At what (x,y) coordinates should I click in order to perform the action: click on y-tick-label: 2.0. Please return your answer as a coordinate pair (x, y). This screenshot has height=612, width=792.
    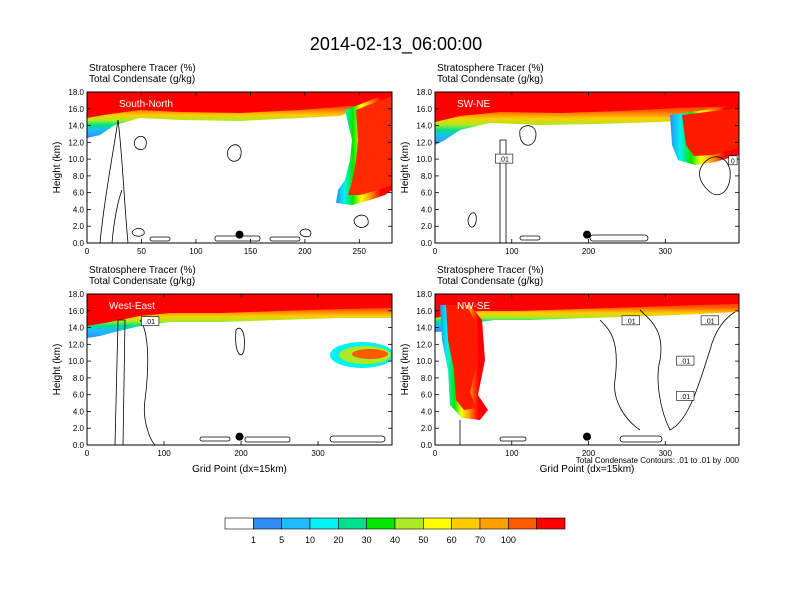
    Looking at the image, I should click on (427, 226).